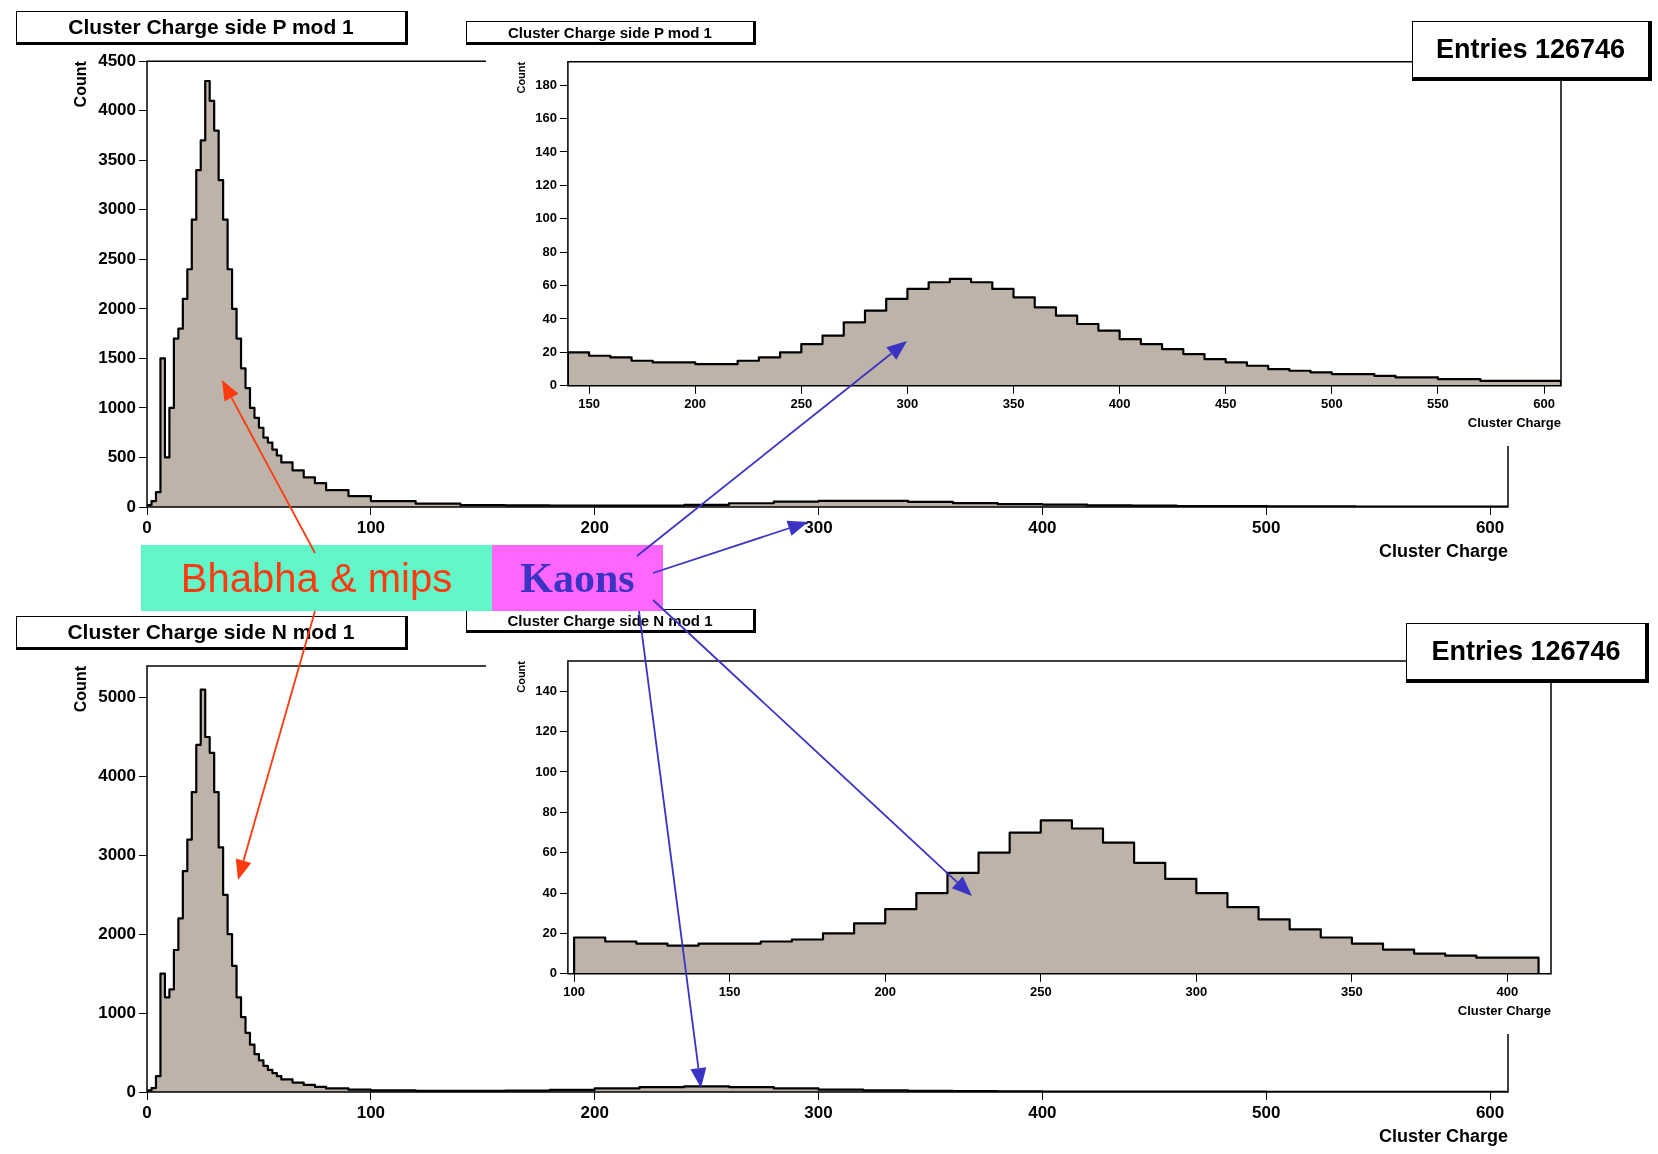 The image size is (1658, 1154). Describe the element at coordinates (117, 159) in the screenshot. I see `y-tick-label: 3500` at that location.